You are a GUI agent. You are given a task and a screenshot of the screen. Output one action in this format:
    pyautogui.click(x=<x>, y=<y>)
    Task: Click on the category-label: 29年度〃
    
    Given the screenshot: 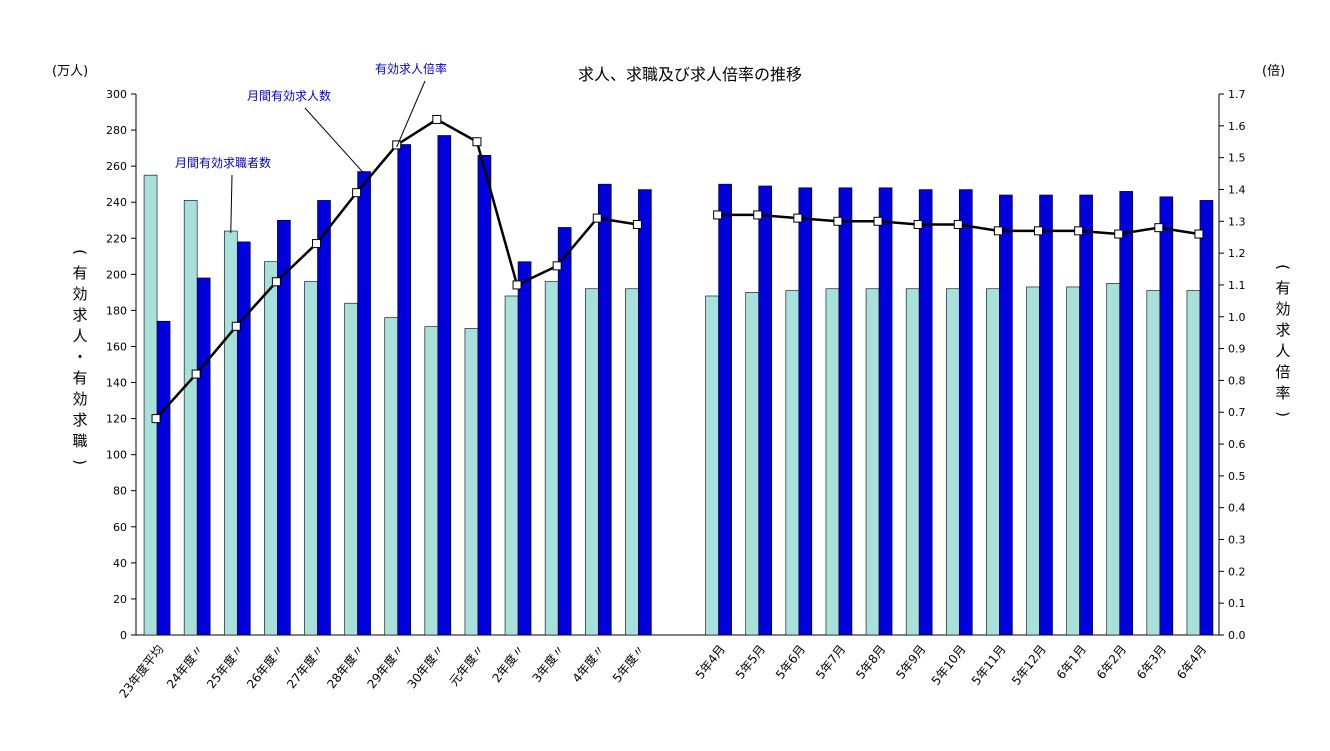 What is the action you would take?
    pyautogui.click(x=385, y=667)
    